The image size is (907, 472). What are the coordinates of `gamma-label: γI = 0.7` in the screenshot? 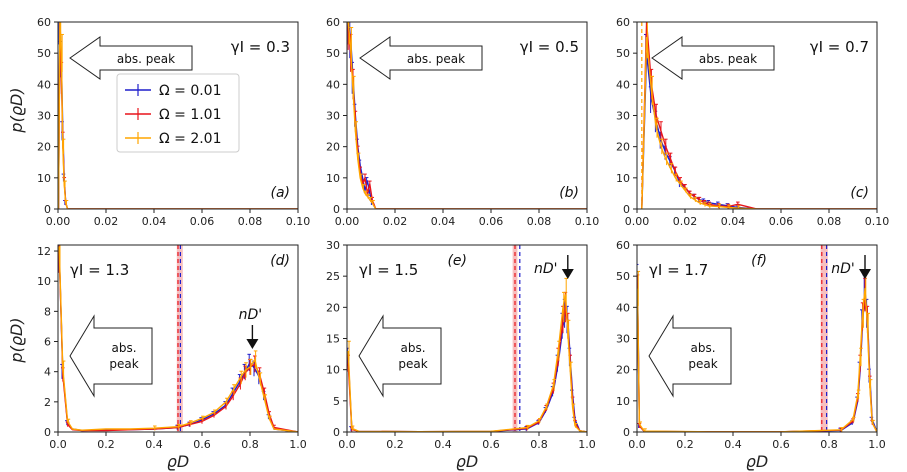 It's located at (839, 47).